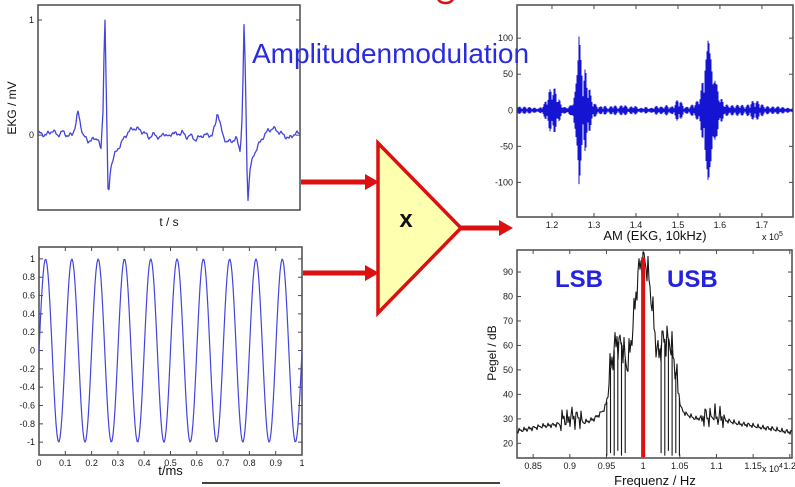  Describe the element at coordinates (27, 387) in the screenshot. I see `tick-label: -0.4` at that location.